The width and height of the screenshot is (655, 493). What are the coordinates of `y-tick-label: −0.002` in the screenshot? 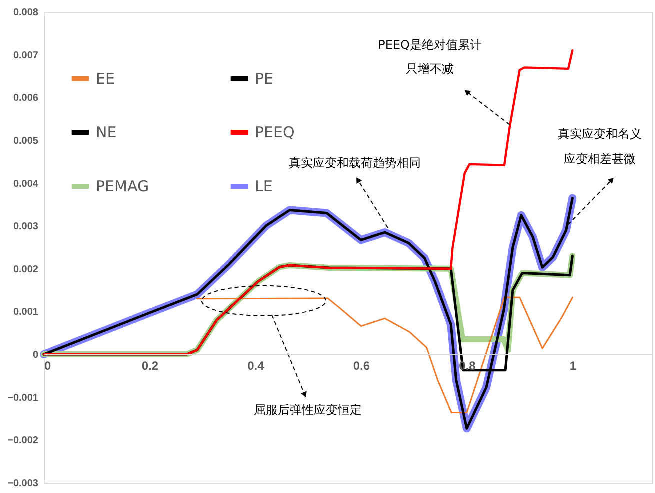 It's located at (23, 441).